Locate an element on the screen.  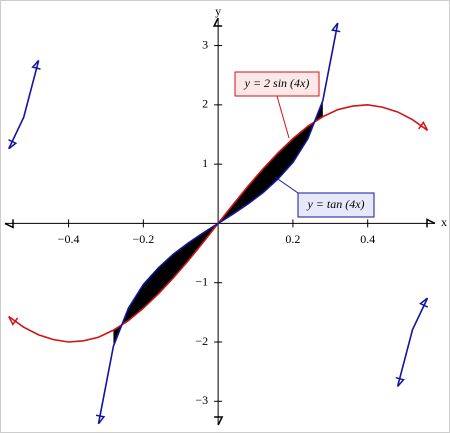
y-tick-label: −3 is located at coordinates (201, 400).